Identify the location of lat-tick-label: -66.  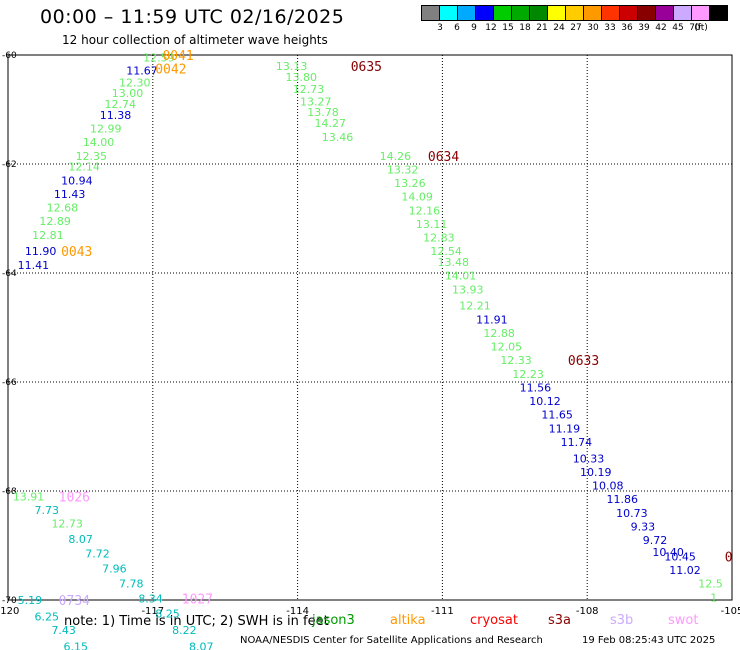
(9, 383).